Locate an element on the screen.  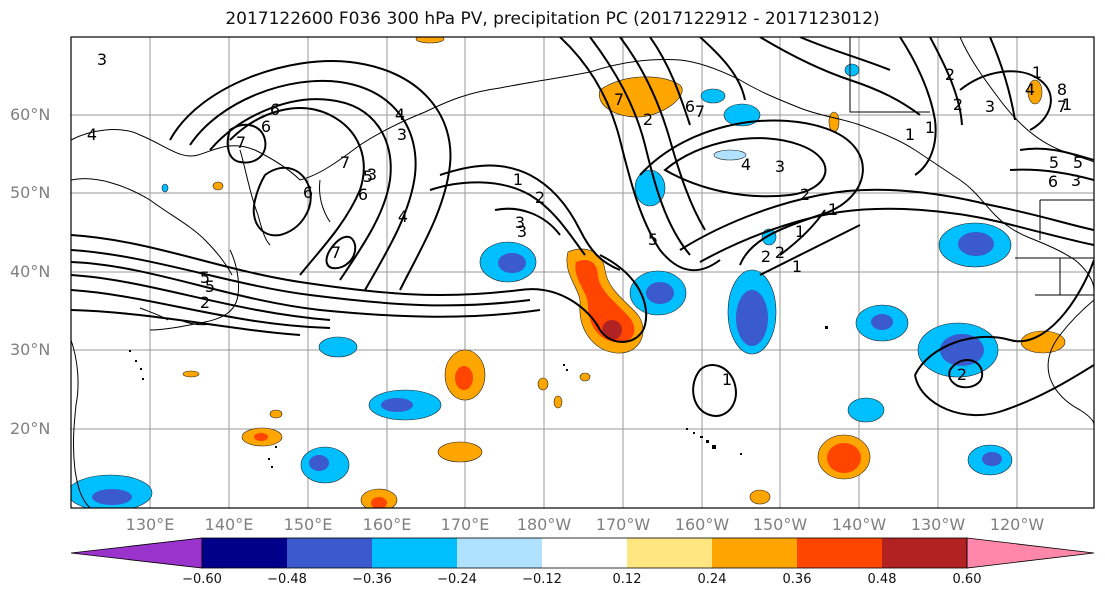
lon-label: 150°E is located at coordinates (308, 524).